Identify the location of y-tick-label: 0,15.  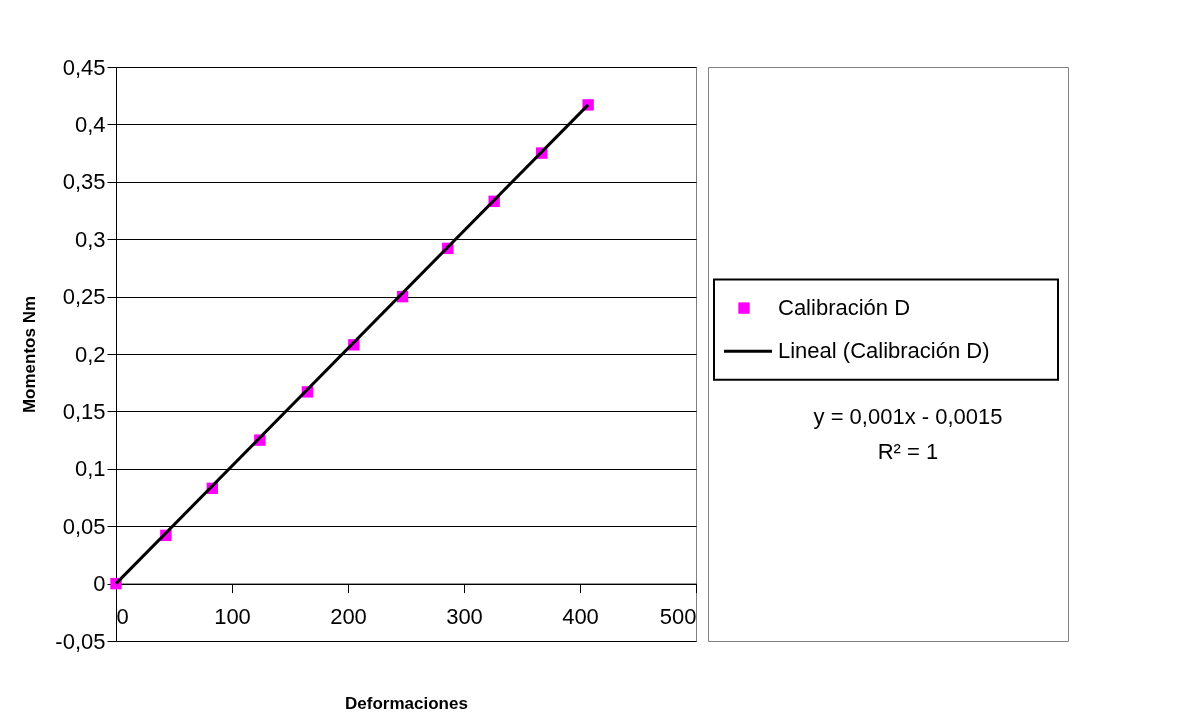
(84, 411).